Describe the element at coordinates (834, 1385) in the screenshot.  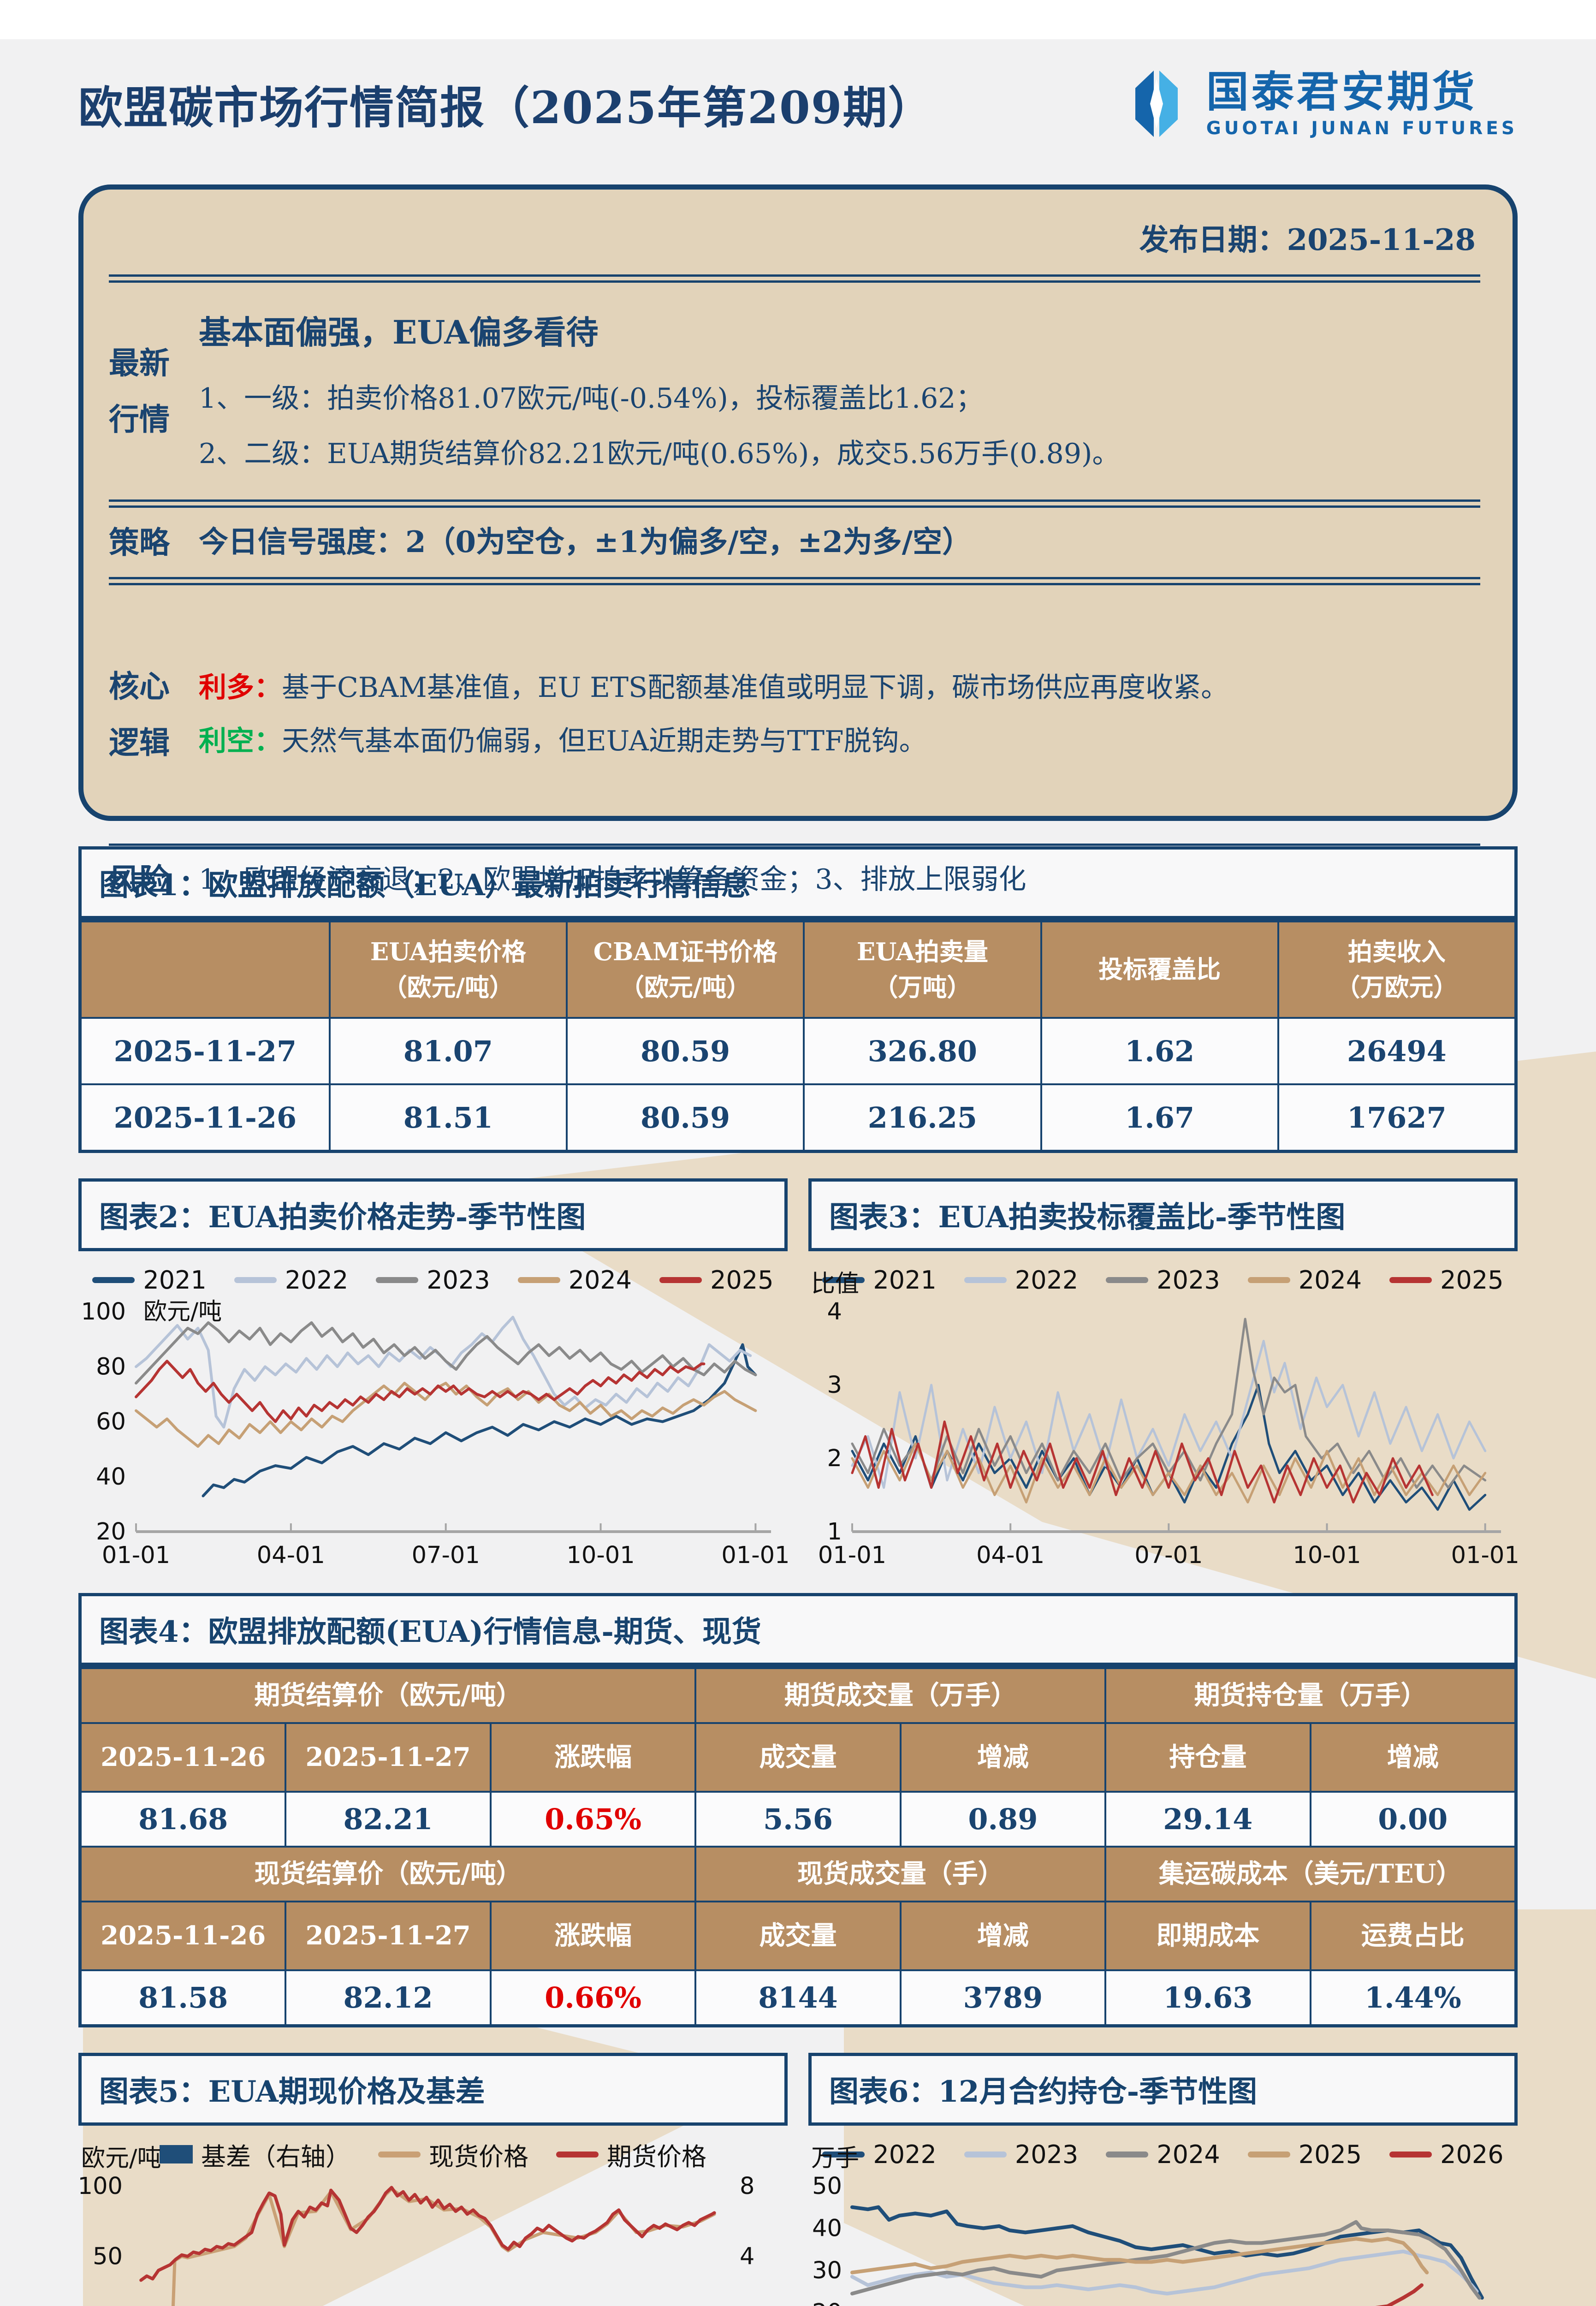
I see `svg-text: 3` at that location.